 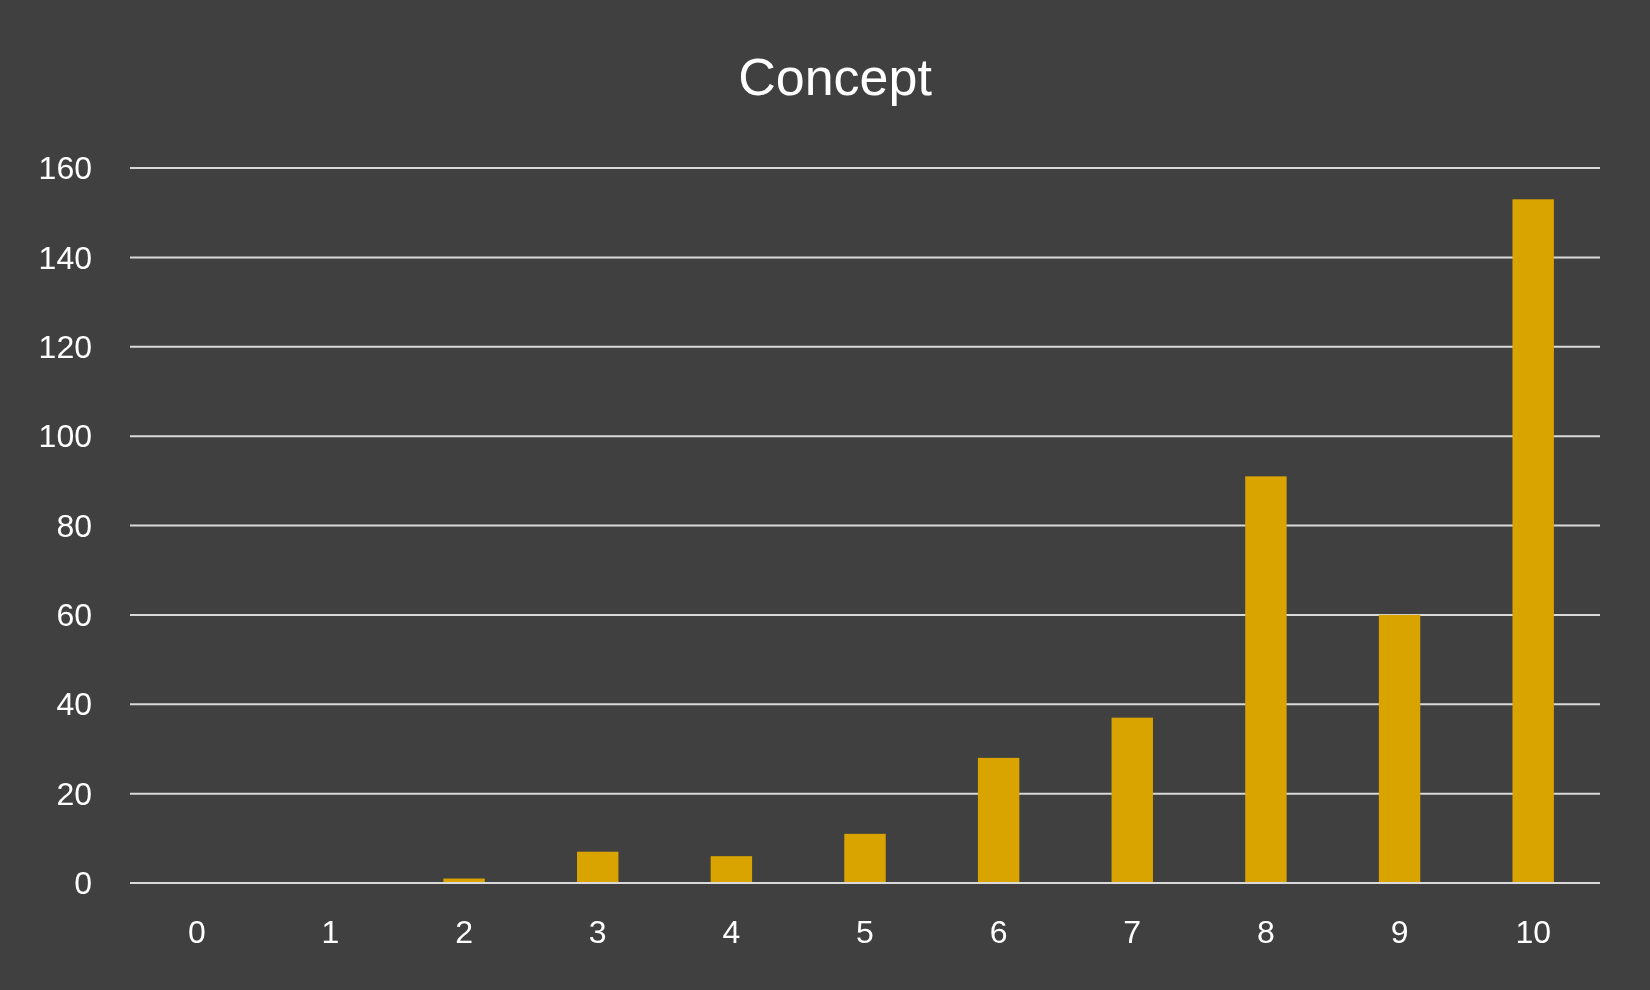 I want to click on x-tick-label: 7, so click(x=1132, y=932).